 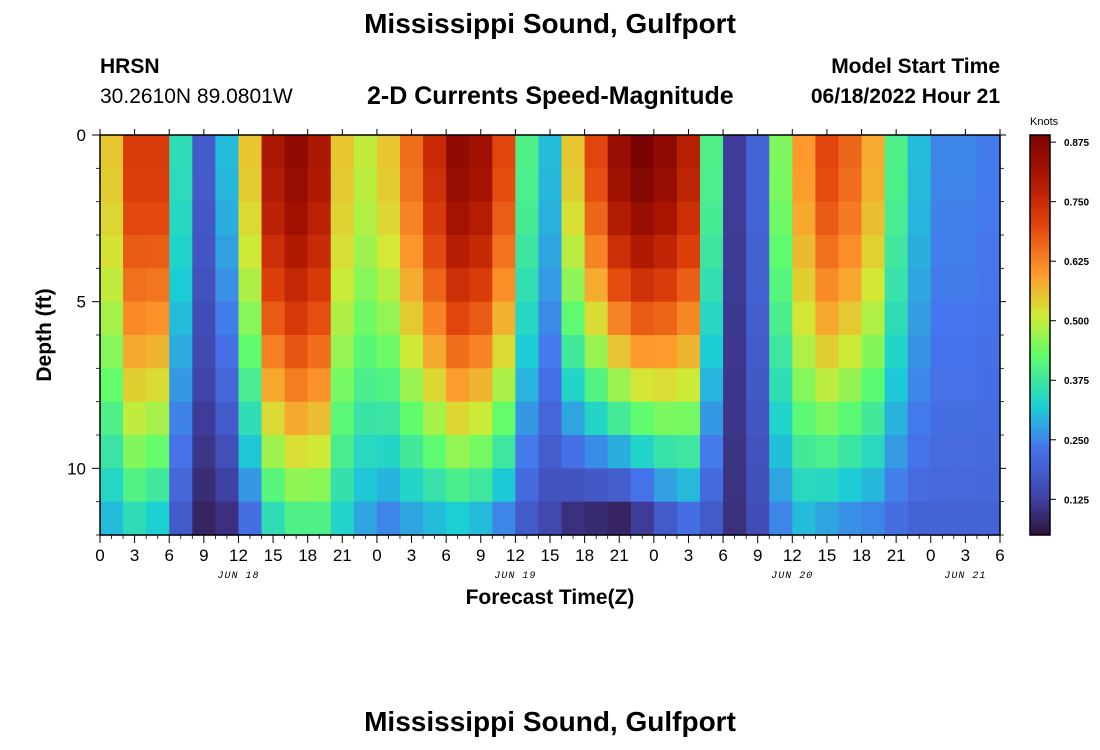 I want to click on colorbar-ticks: 0.125 0.250 0.375 0.500 0.625 0.750 0.875, so click(x=1069, y=322).